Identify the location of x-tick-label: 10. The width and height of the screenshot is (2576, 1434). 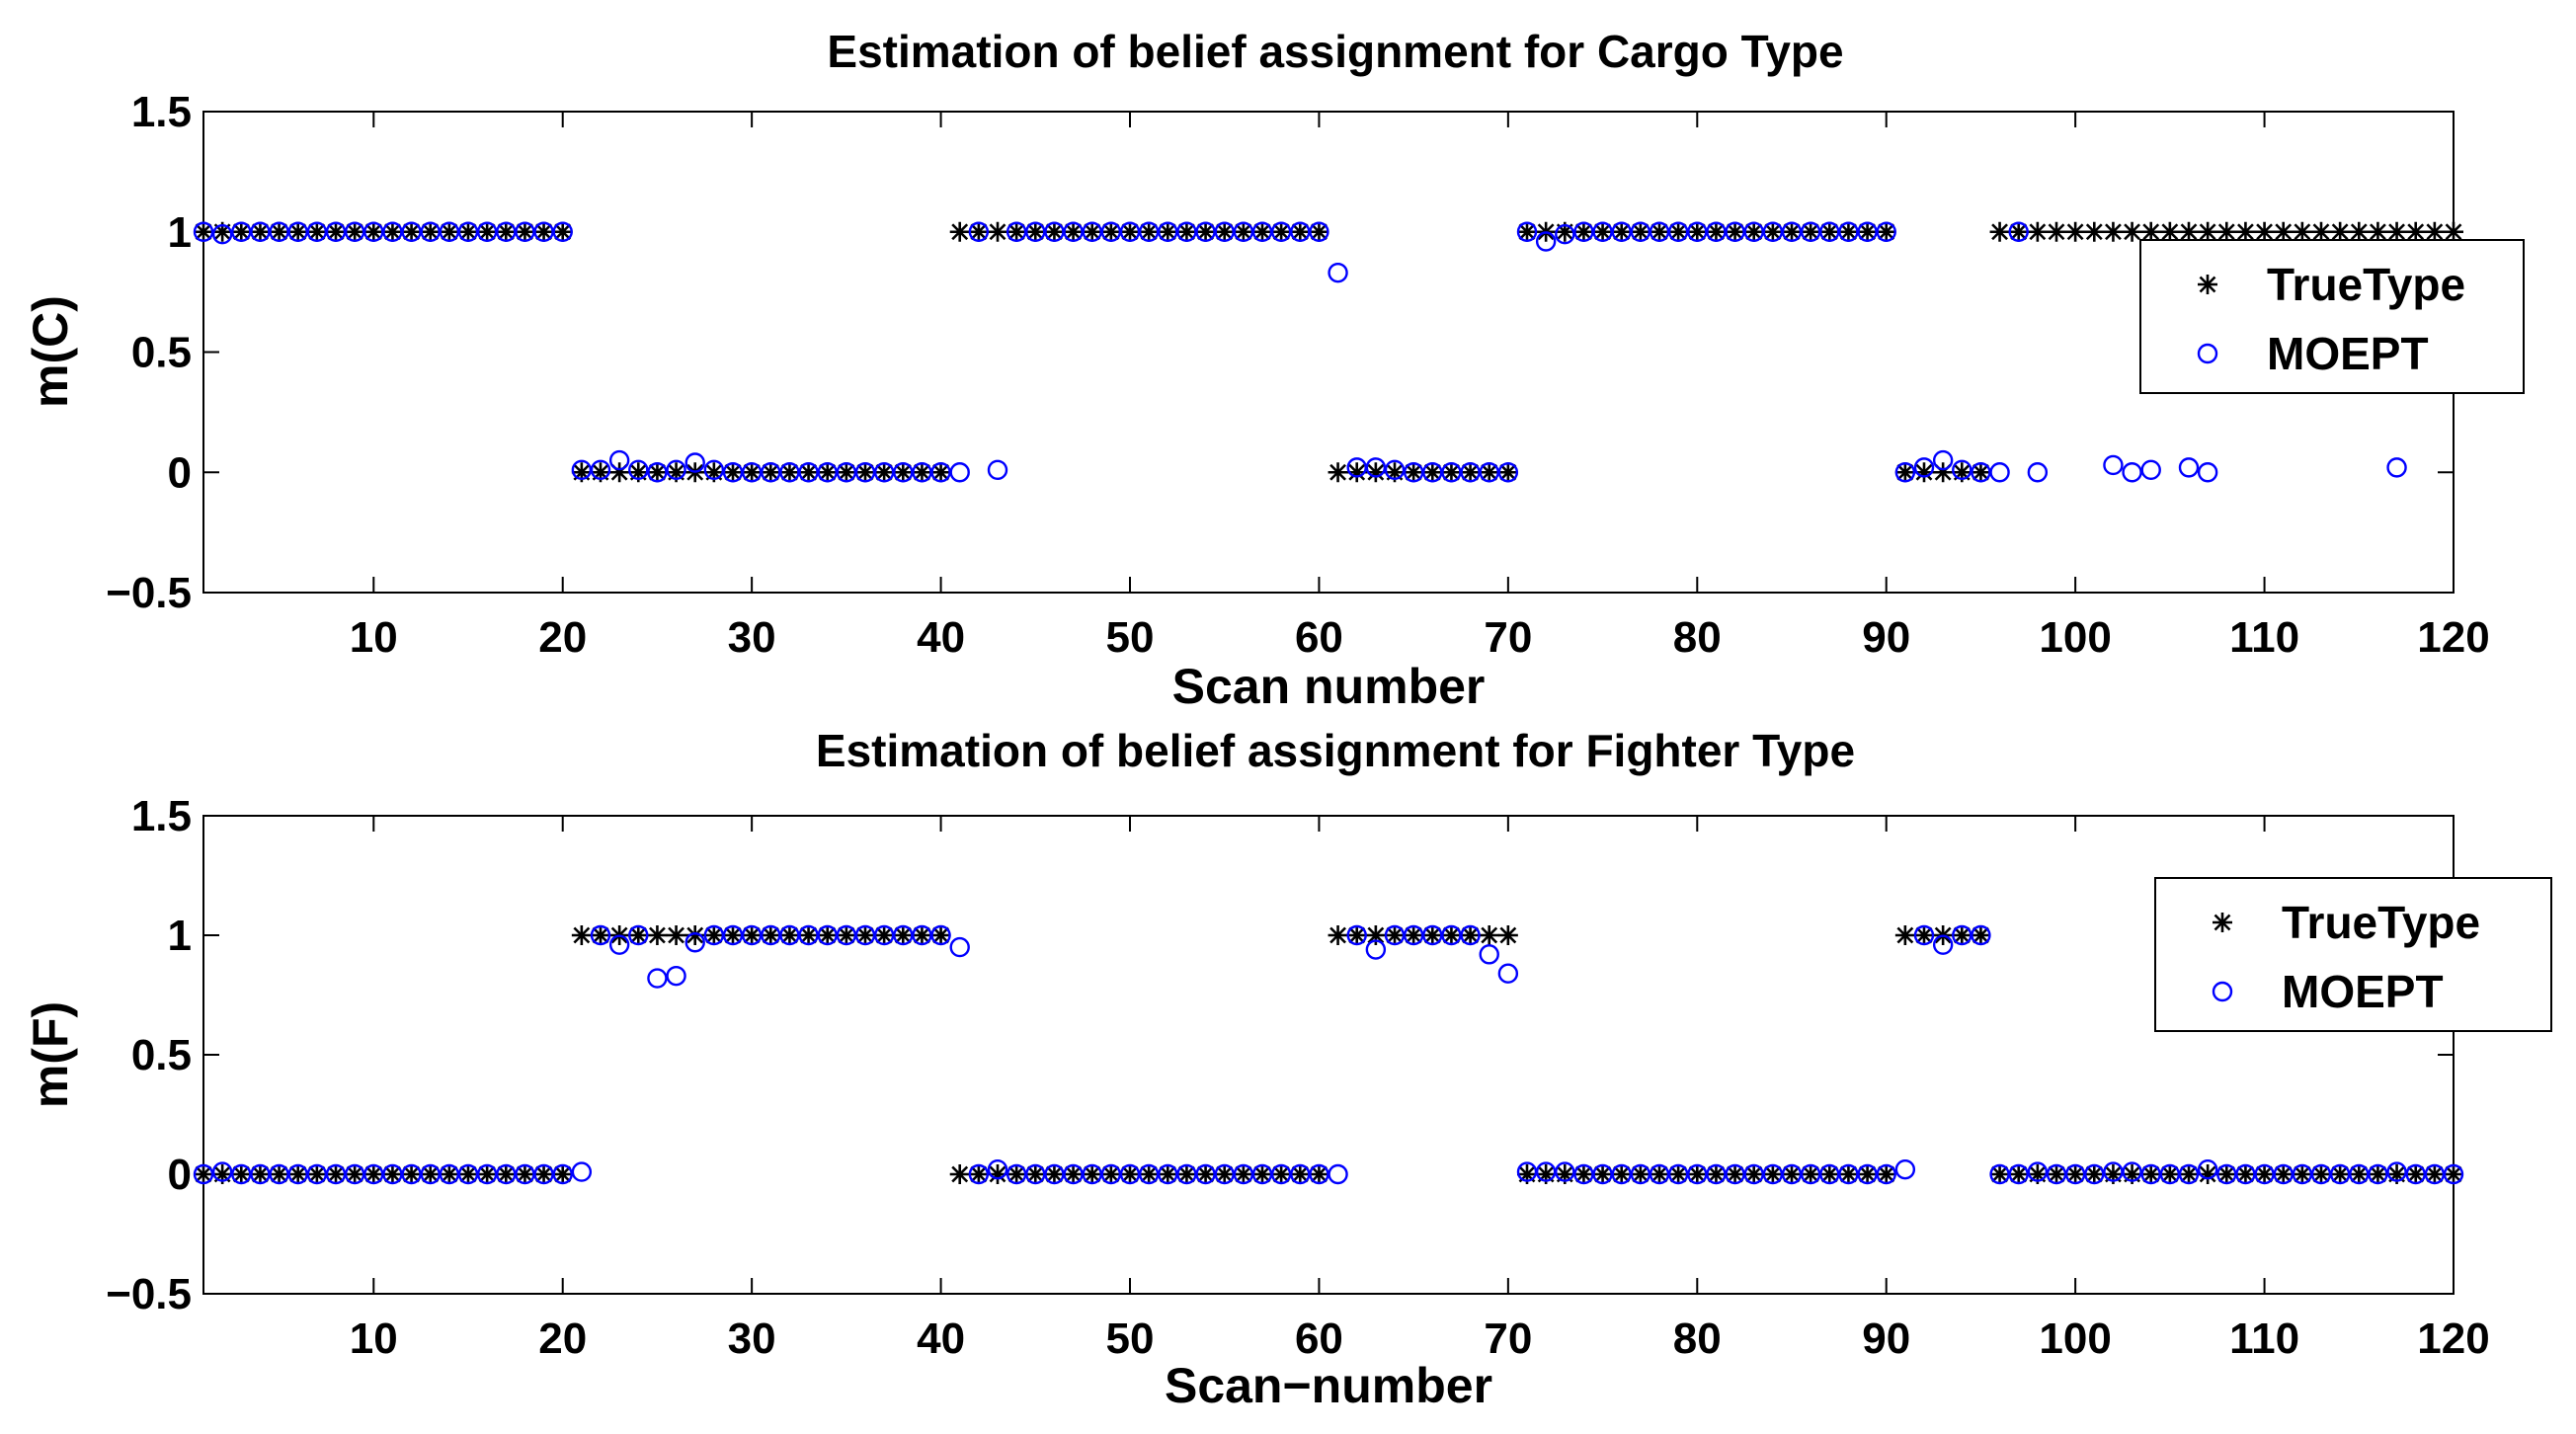
(374, 1339).